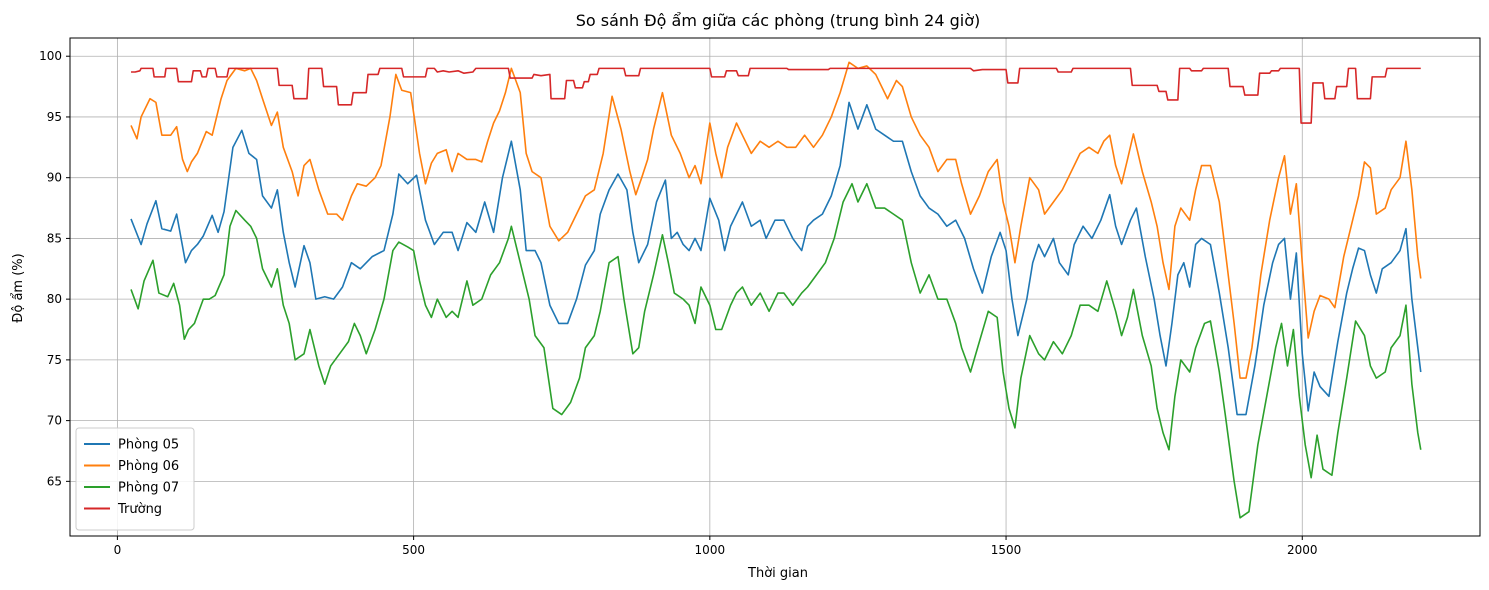 This screenshot has height=590, width=1489. Describe the element at coordinates (54, 421) in the screenshot. I see `y-tick-label: 70` at that location.